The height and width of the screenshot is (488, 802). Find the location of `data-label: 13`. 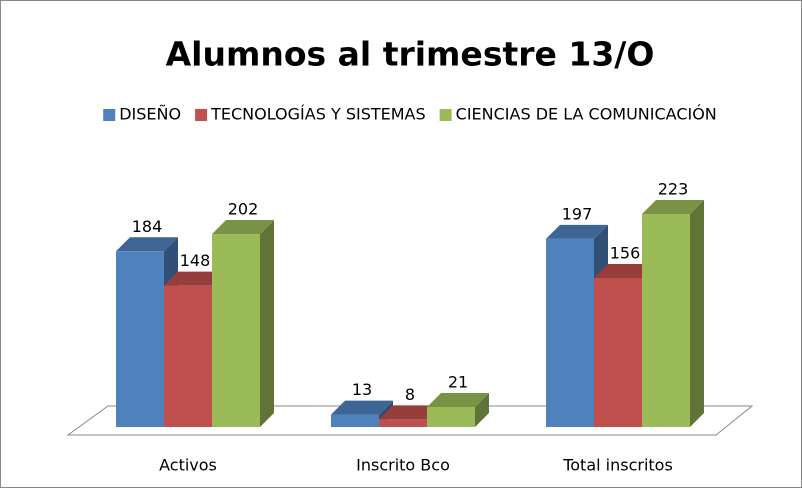

data-label: 13 is located at coordinates (362, 389).